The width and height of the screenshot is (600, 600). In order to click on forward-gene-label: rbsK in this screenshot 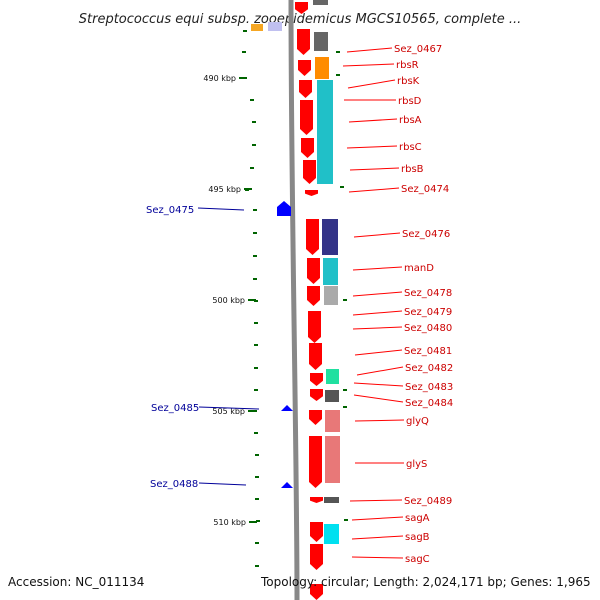, I will do `click(408, 81)`.